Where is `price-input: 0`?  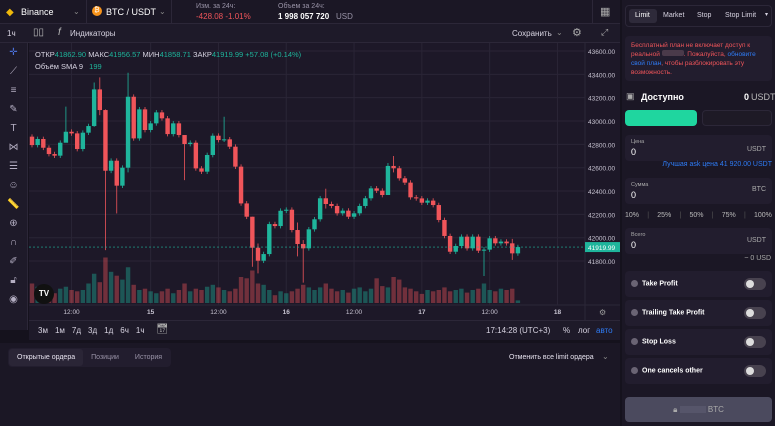
price-input: 0 is located at coordinates (634, 152).